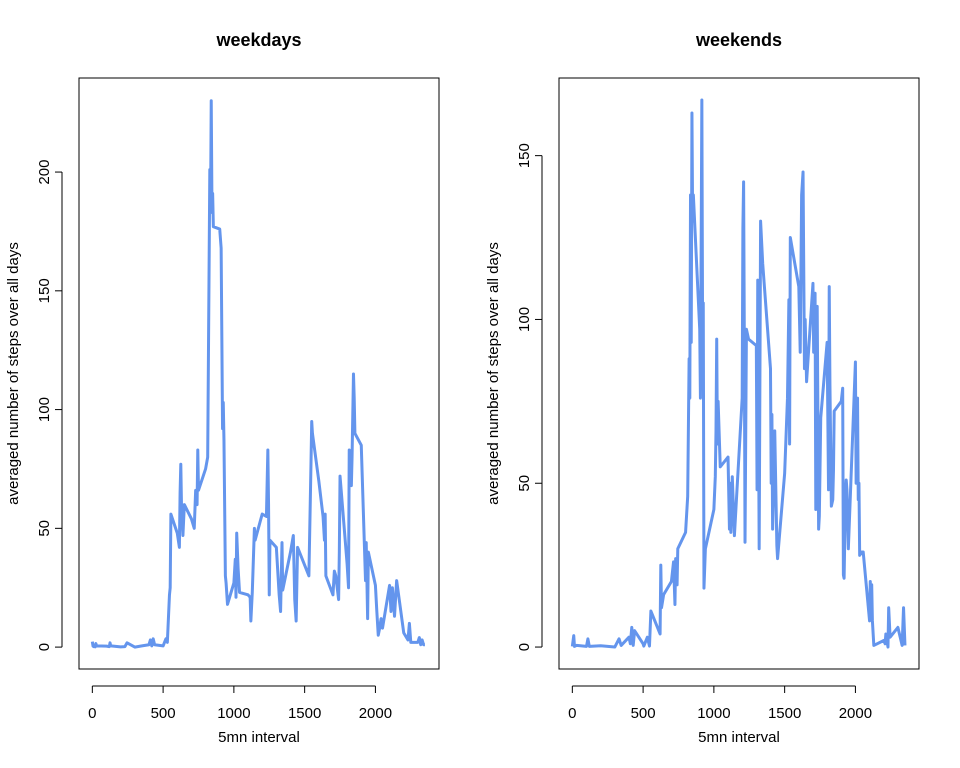 The image size is (960, 768). I want to click on chart-title: weekends, so click(738, 40).